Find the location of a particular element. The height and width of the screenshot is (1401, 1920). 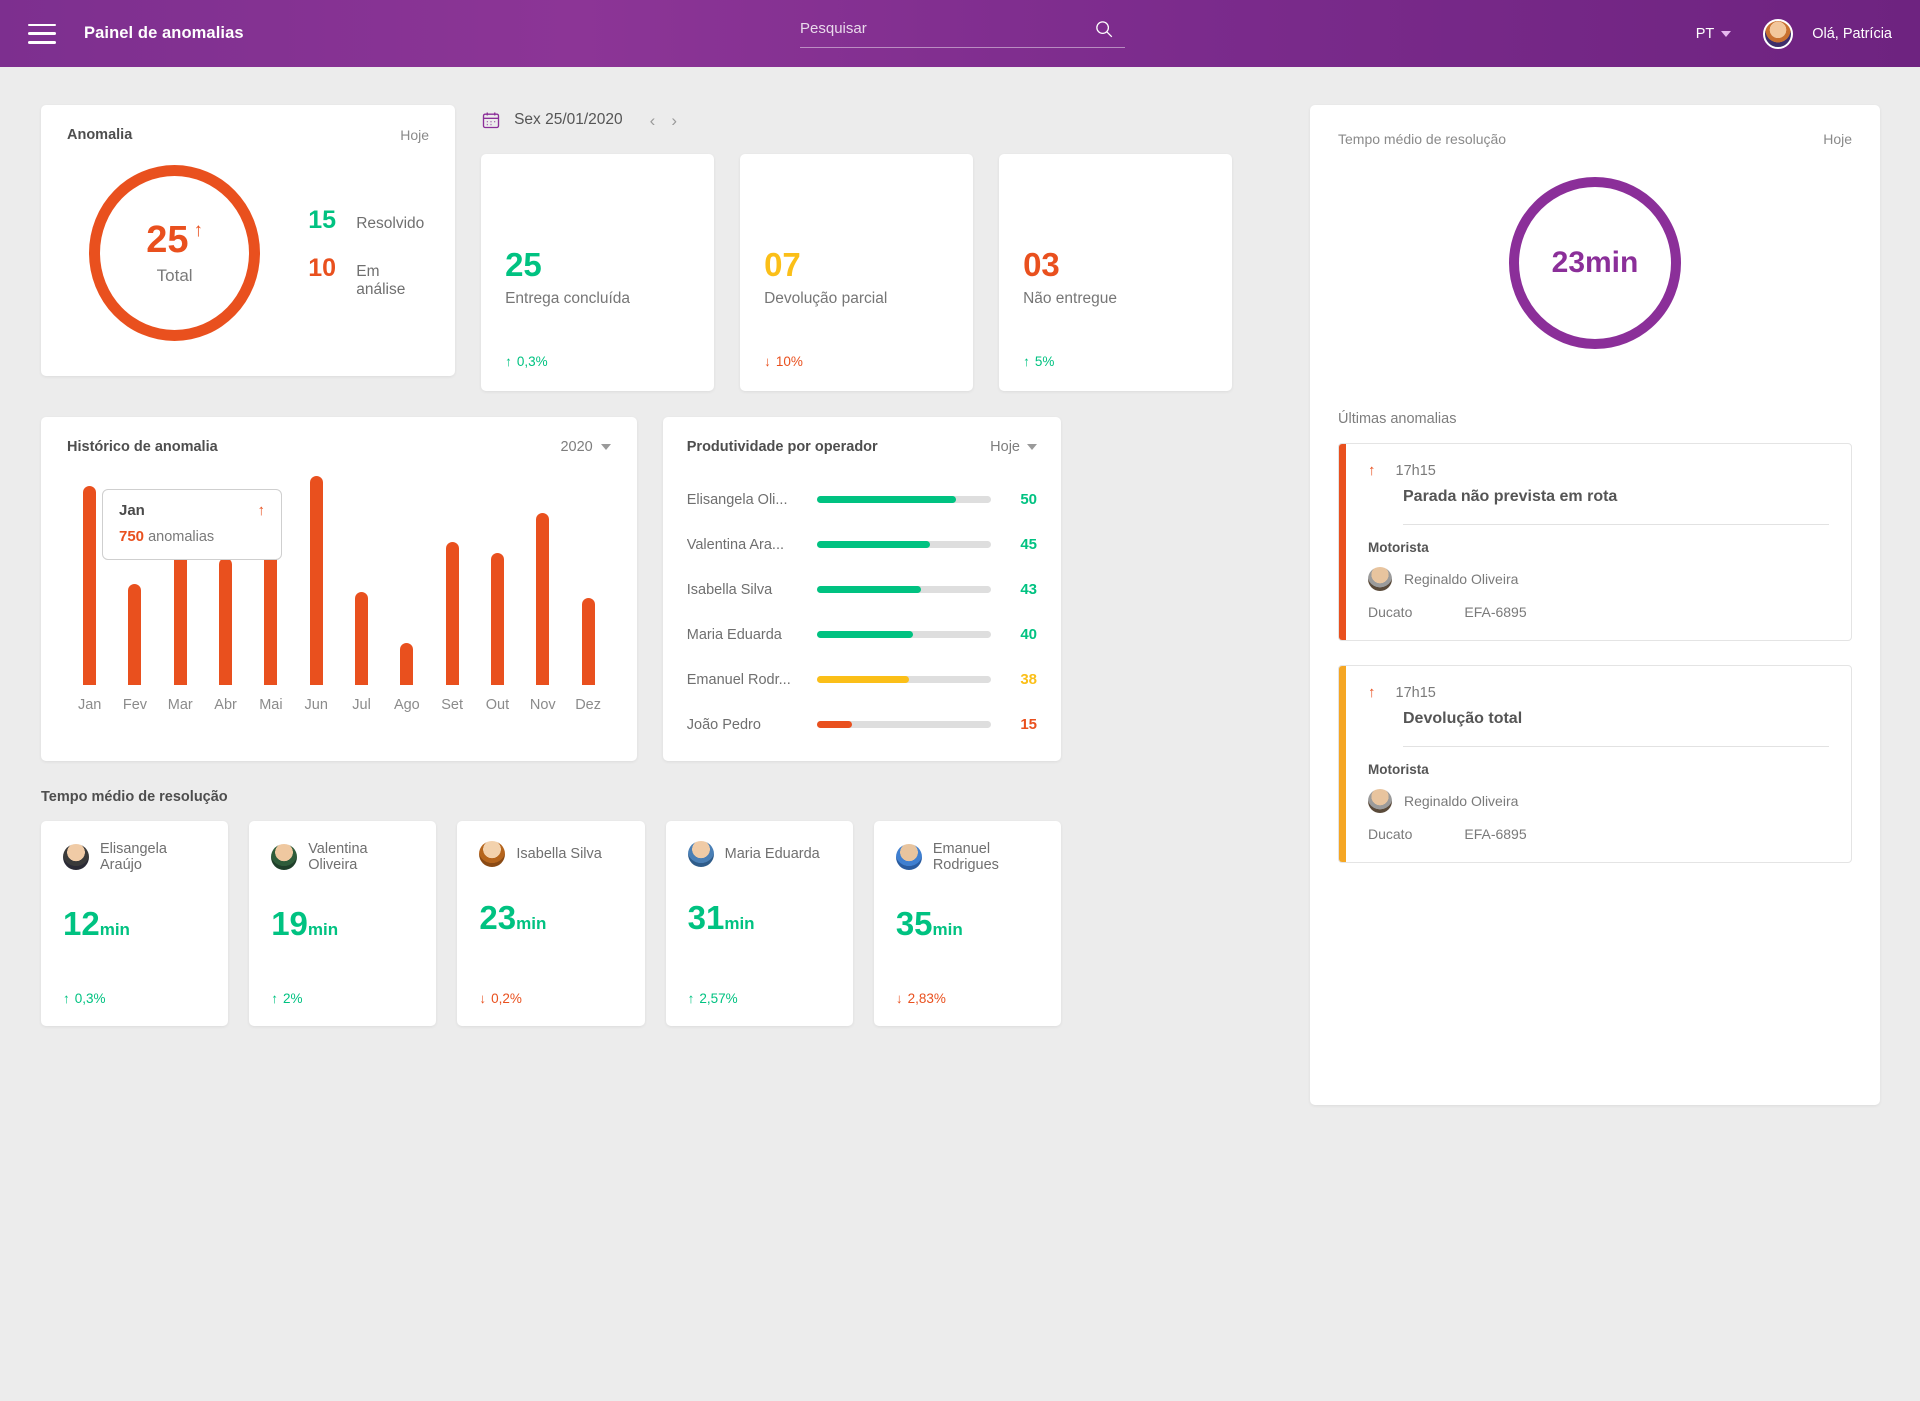

latest-anomalies-title: Últimas anomalias is located at coordinates (1397, 419).